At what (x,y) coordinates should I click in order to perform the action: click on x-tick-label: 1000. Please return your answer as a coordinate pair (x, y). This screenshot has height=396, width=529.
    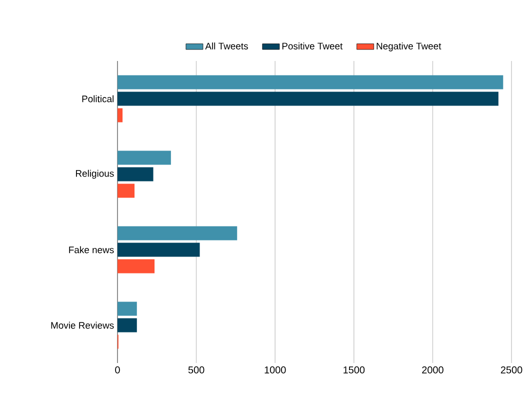
    Looking at the image, I should click on (275, 370).